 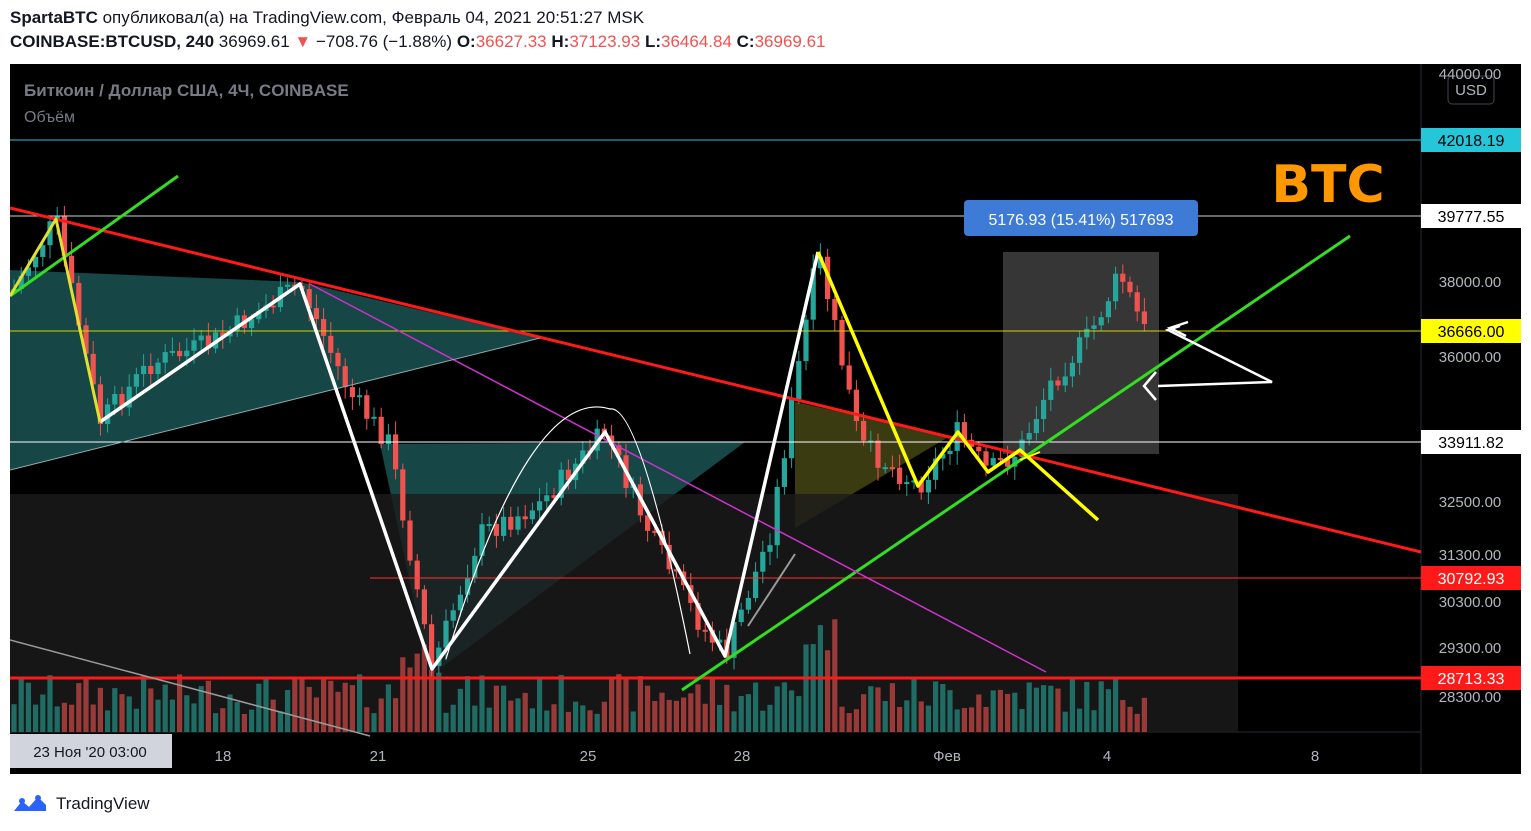 I want to click on yellow-zigzag-left, so click(x=56, y=320).